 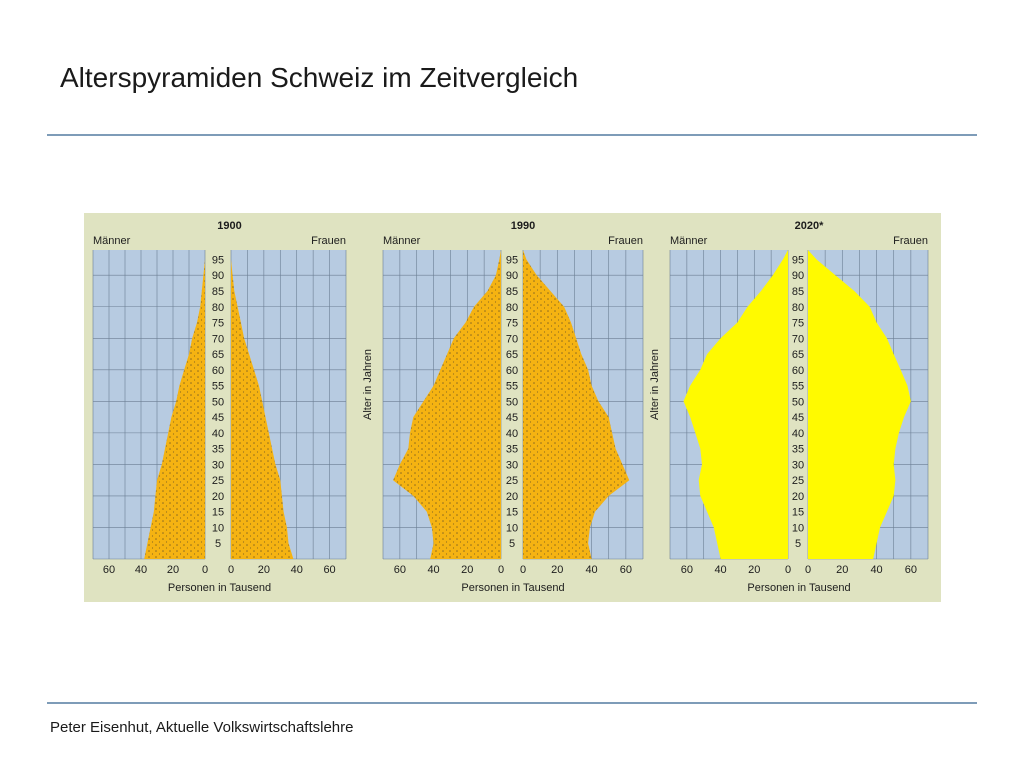 What do you see at coordinates (319, 77) in the screenshot?
I see `slide-title: Alterspyramiden Schweiz im Zeitvergleich` at bounding box center [319, 77].